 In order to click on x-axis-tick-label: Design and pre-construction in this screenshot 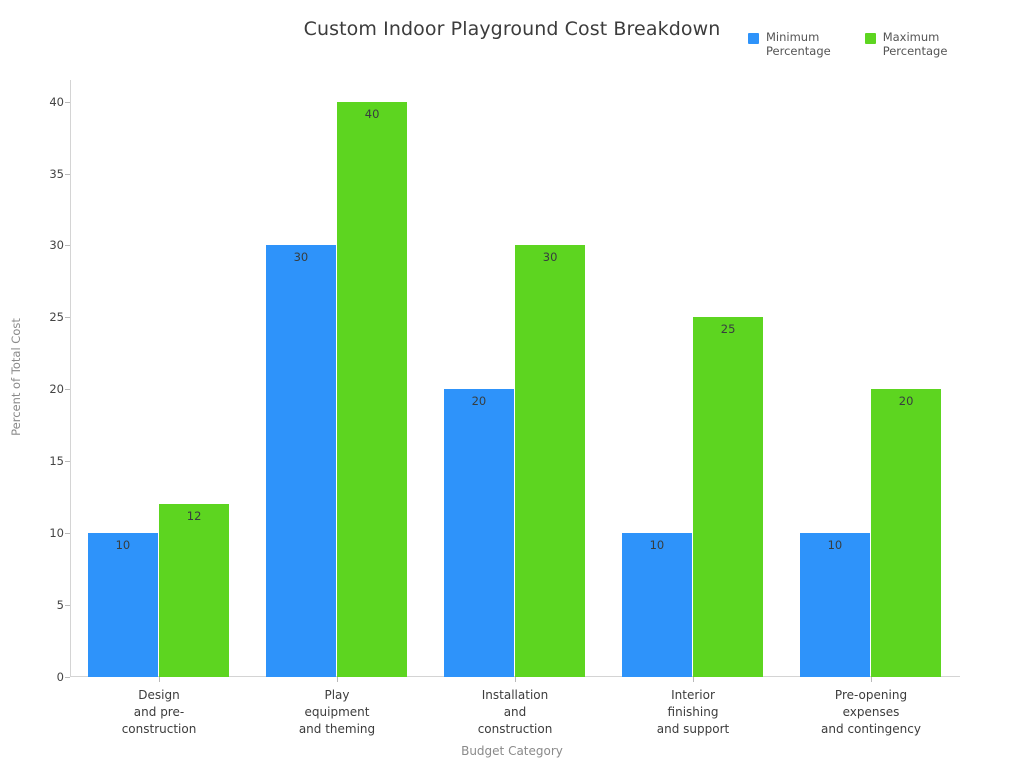, I will do `click(159, 712)`.